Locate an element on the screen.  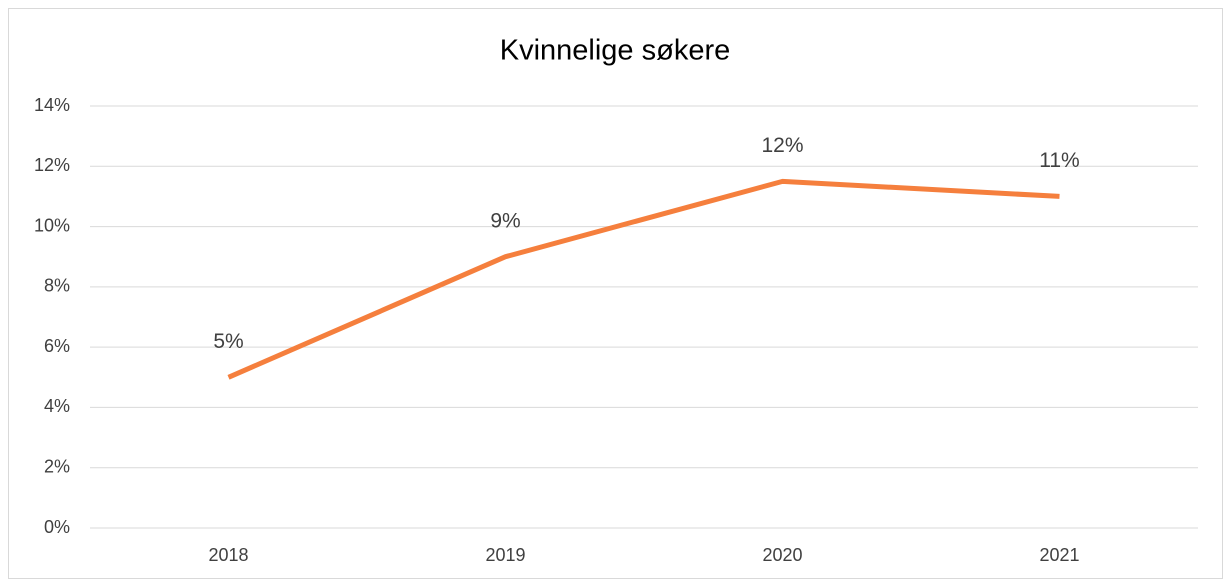
data-label: 11% is located at coordinates (1059, 160).